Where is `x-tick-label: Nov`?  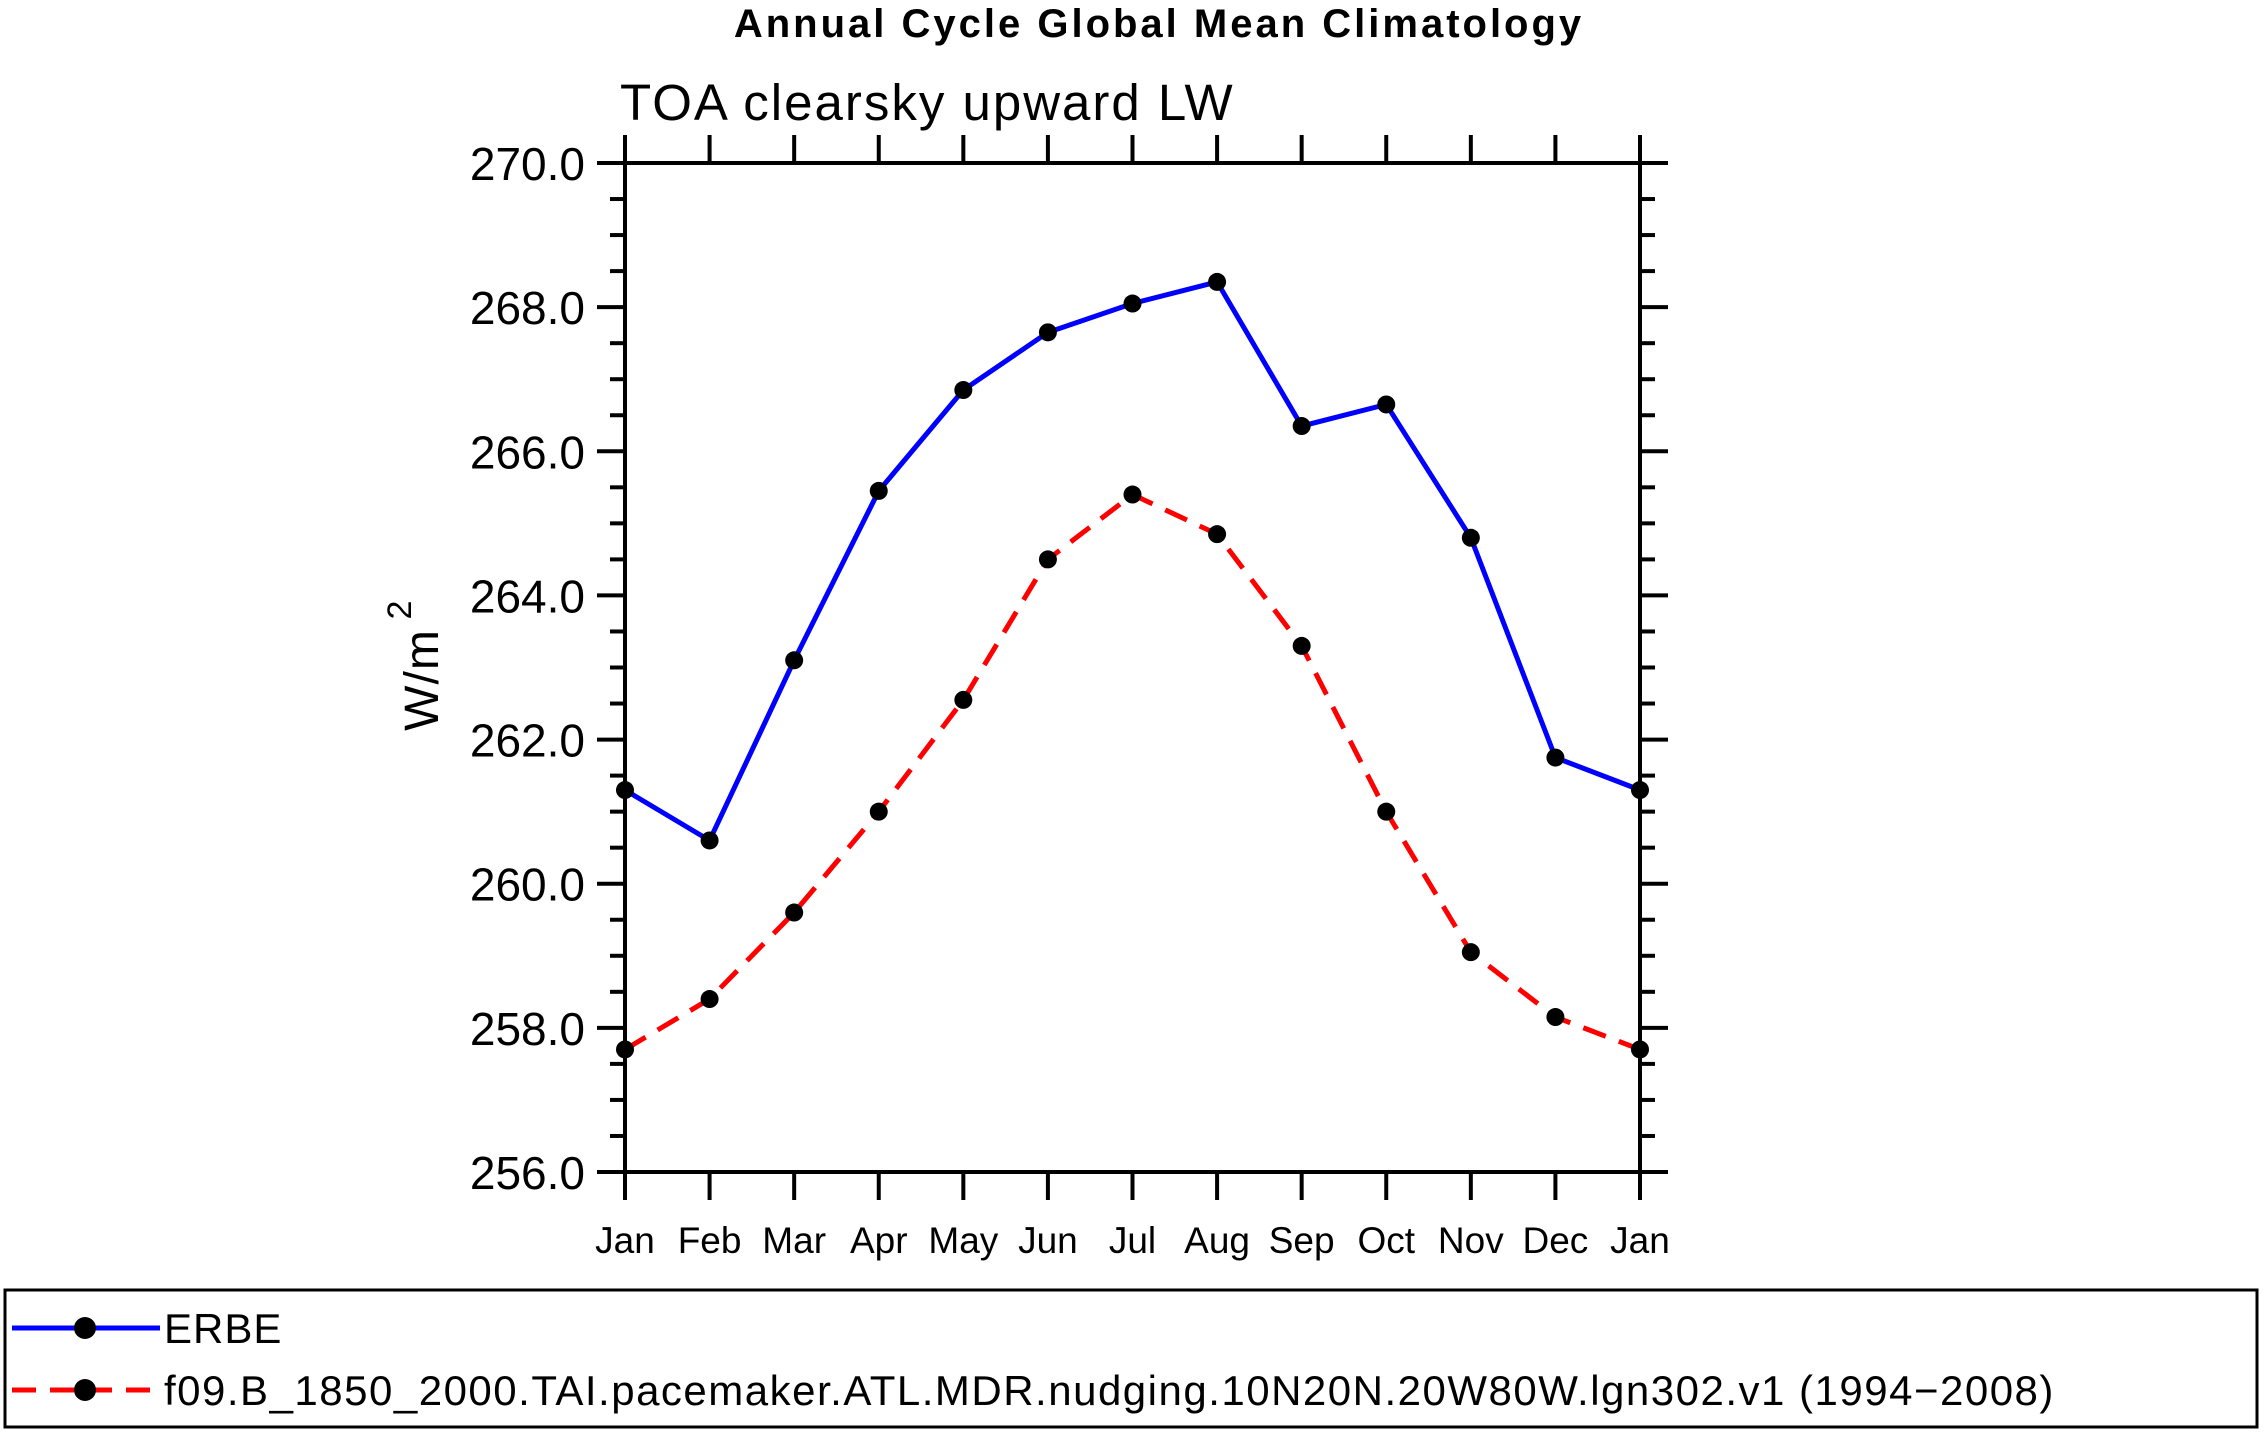 x-tick-label: Nov is located at coordinates (1471, 1240).